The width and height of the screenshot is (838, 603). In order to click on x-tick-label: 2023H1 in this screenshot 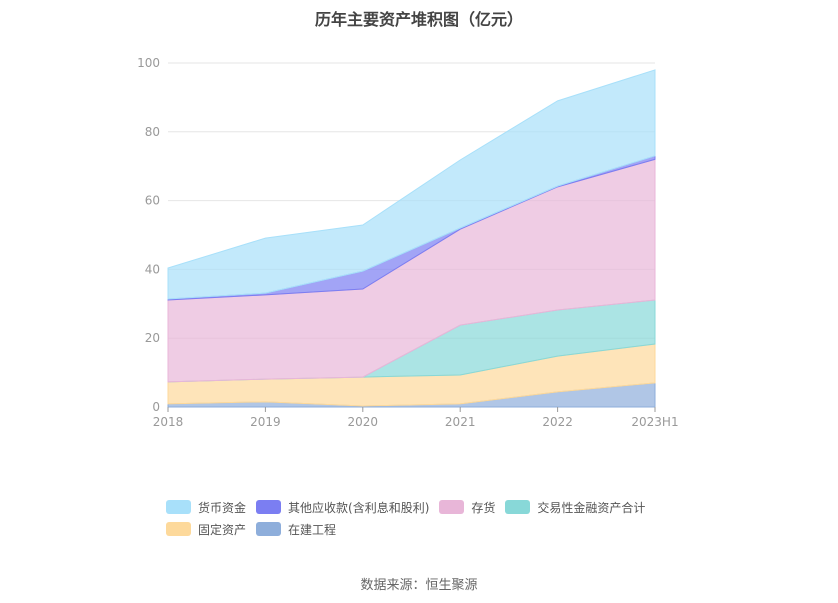, I will do `click(654, 422)`.